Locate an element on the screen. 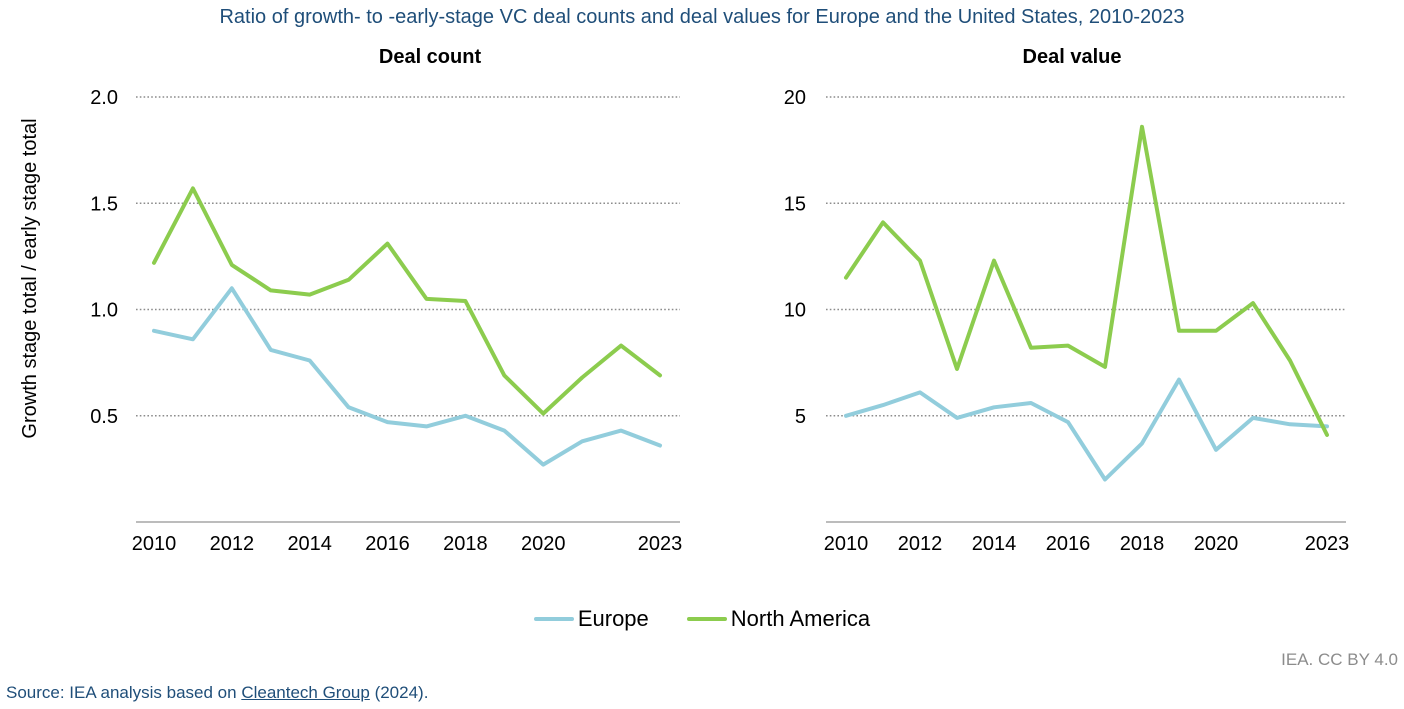  panel-title: Deal value is located at coordinates (1072, 57).